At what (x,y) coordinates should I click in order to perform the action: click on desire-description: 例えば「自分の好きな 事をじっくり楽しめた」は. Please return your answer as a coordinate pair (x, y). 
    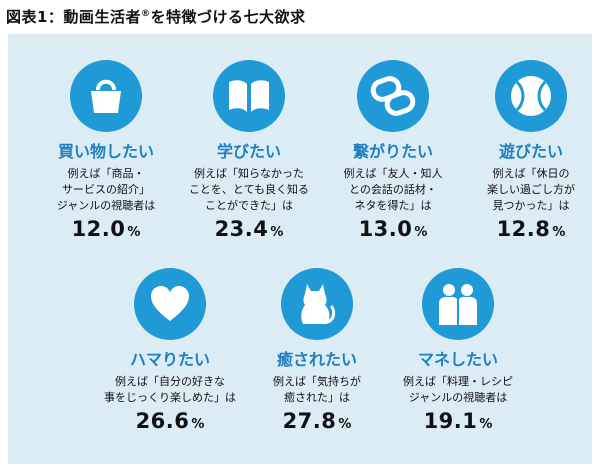
    Looking at the image, I should click on (170, 390).